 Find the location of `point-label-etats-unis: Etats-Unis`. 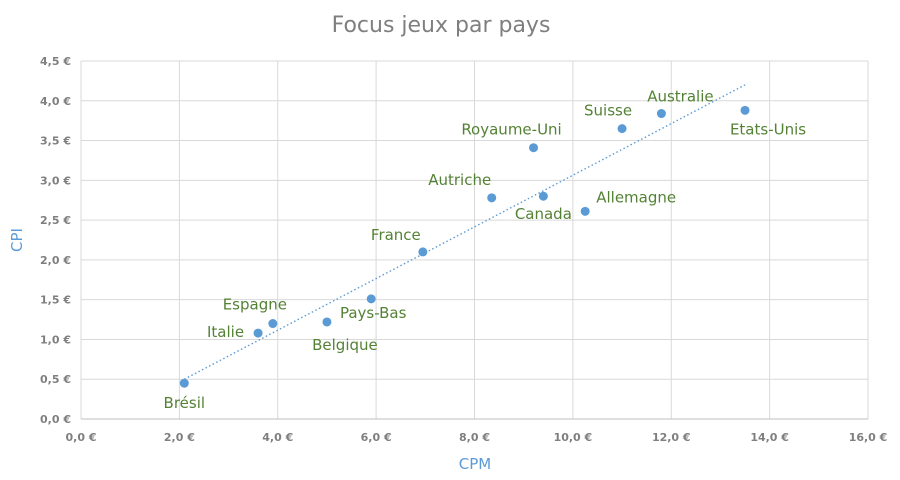

point-label-etats-unis: Etats-Unis is located at coordinates (768, 129).